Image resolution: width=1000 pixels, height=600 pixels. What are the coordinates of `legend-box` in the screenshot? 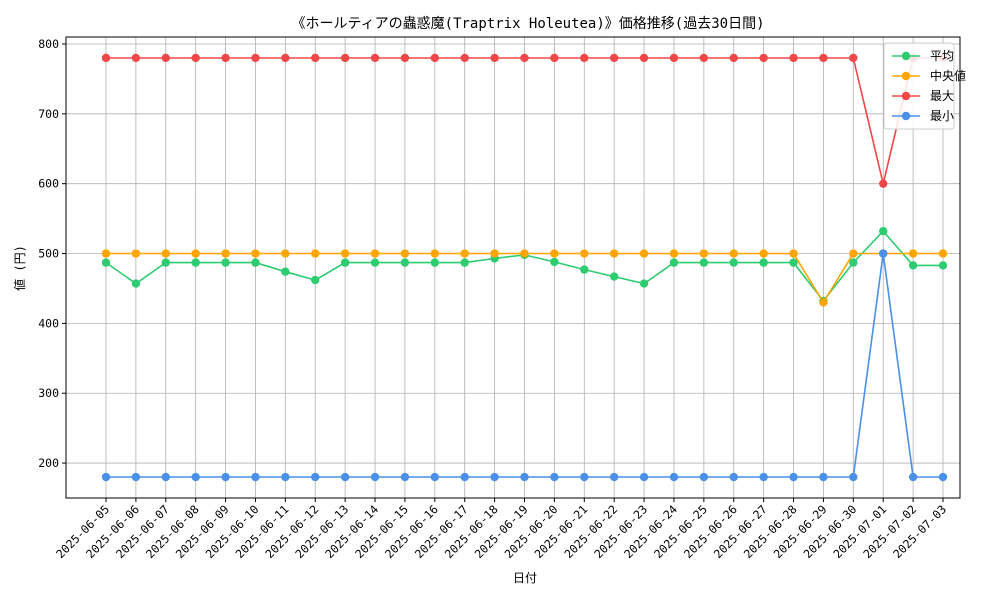 It's located at (919, 86).